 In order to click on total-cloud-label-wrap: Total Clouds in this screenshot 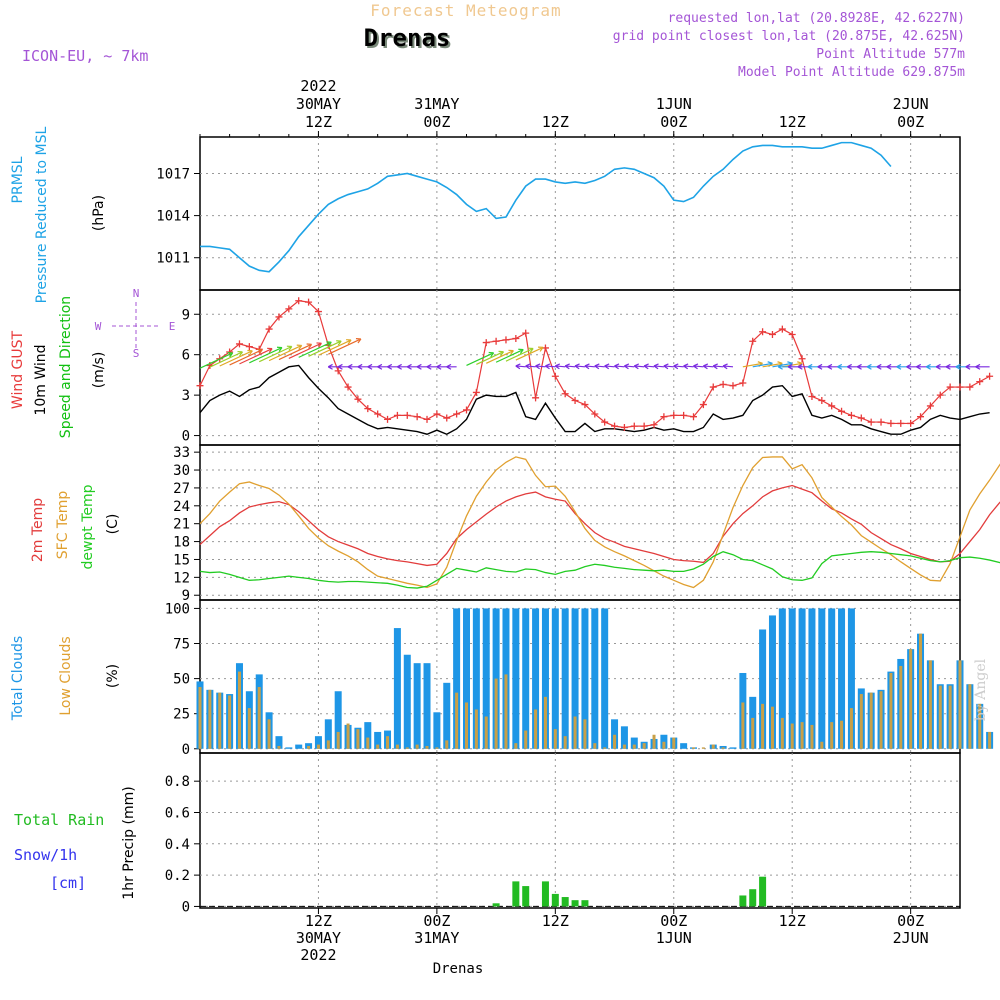, I will do `click(18, 678)`.